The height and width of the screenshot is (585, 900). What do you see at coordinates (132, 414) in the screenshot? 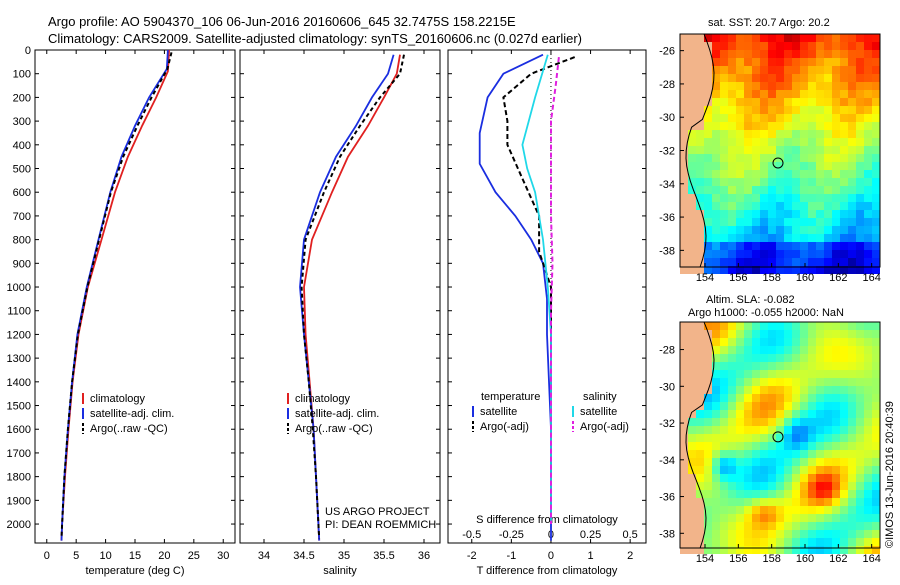
I see `legend-label: satellite-adj. clim.` at bounding box center [132, 414].